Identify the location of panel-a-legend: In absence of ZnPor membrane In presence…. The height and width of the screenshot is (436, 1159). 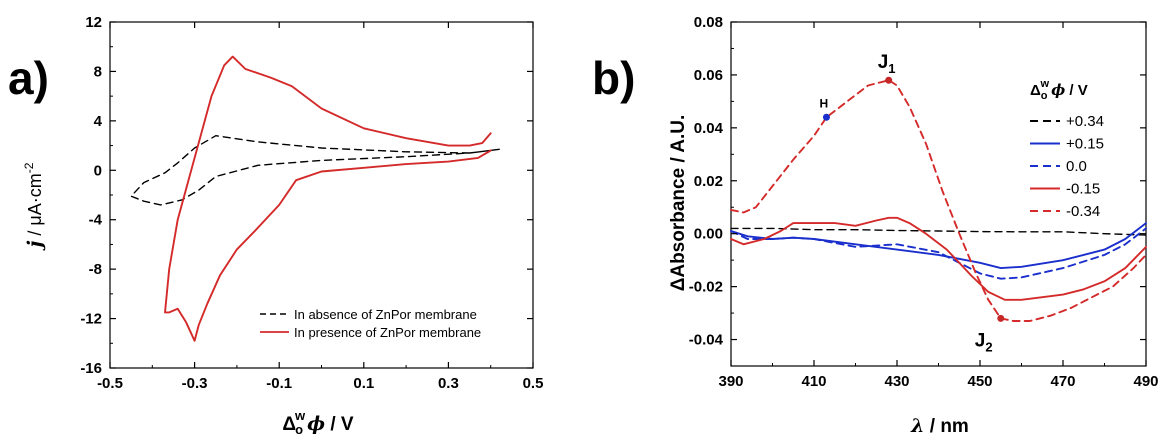
(370, 323).